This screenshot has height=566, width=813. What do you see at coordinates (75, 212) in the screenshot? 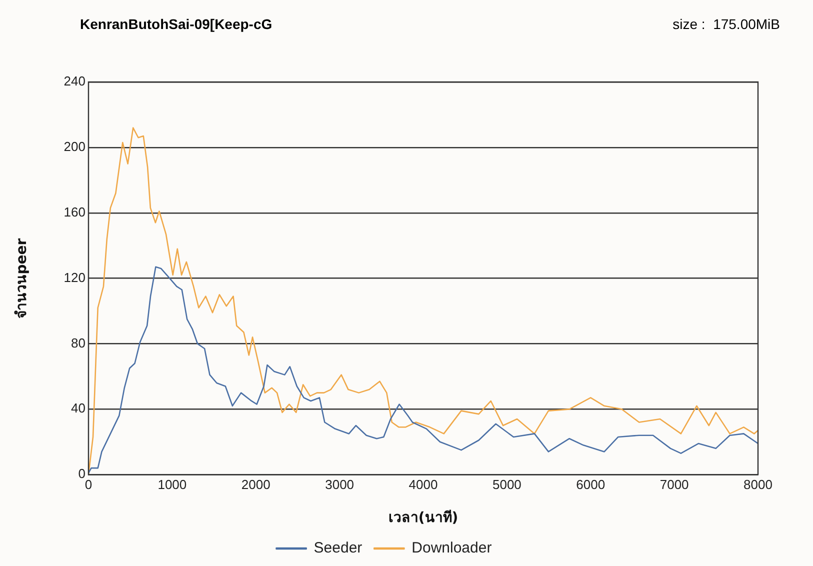
I see `y-tick-label: 160` at bounding box center [75, 212].